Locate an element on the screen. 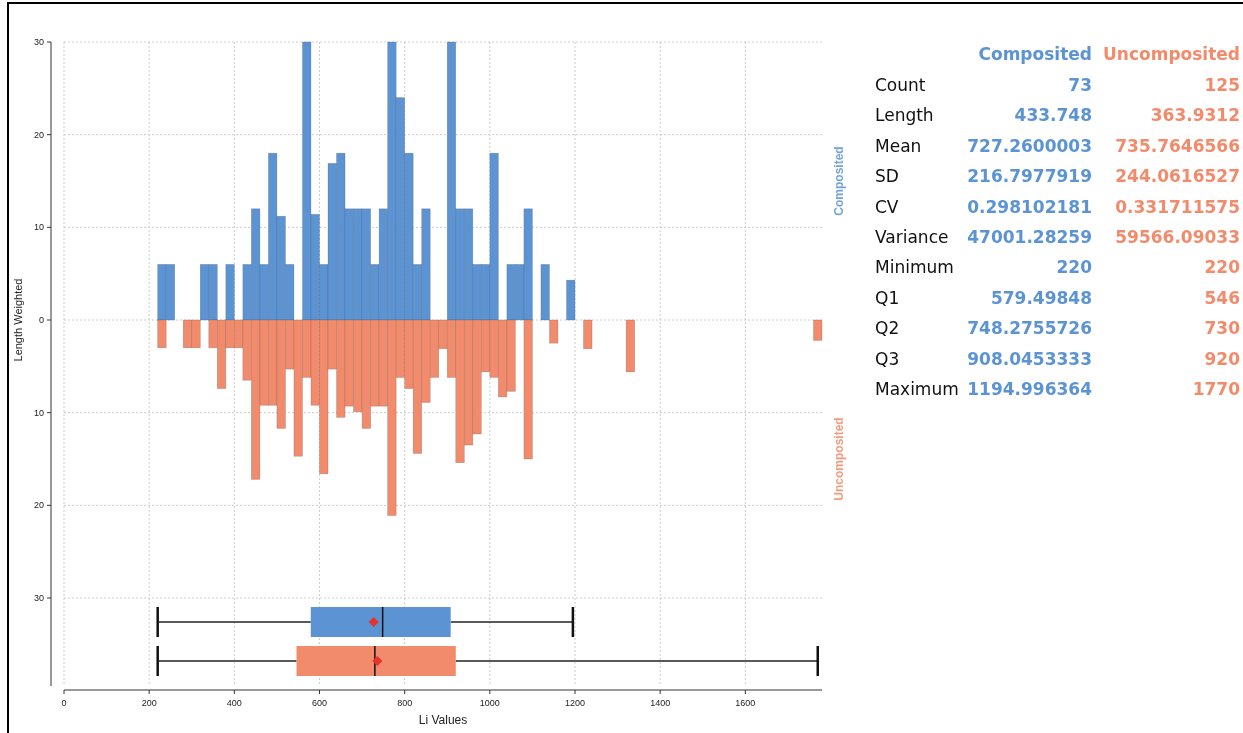 The width and height of the screenshot is (1243, 733). data-label: 908.0453333 is located at coordinates (1029, 358).